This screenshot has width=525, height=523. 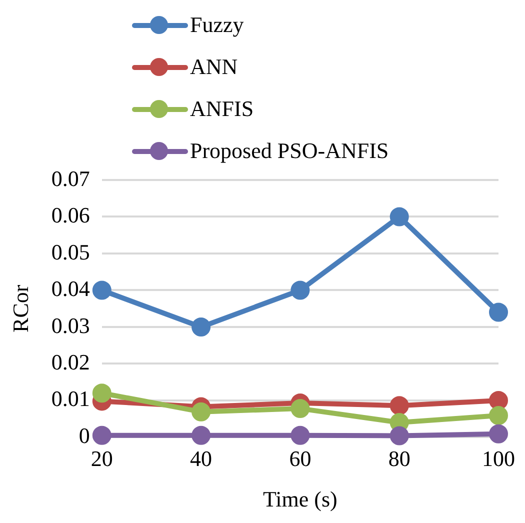 What do you see at coordinates (70, 178) in the screenshot?
I see `y-tick-label: 0.07` at bounding box center [70, 178].